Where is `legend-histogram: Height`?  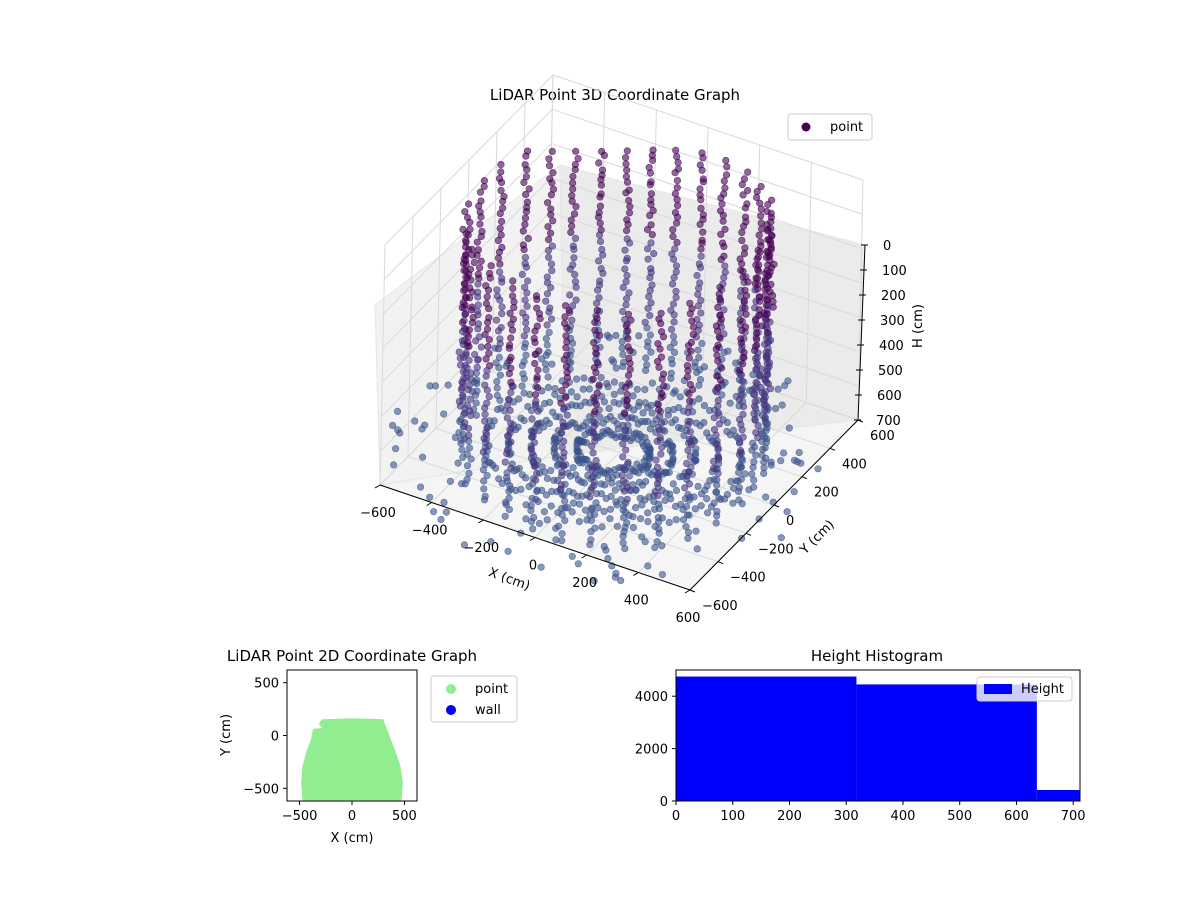
legend-histogram: Height is located at coordinates (1024, 689).